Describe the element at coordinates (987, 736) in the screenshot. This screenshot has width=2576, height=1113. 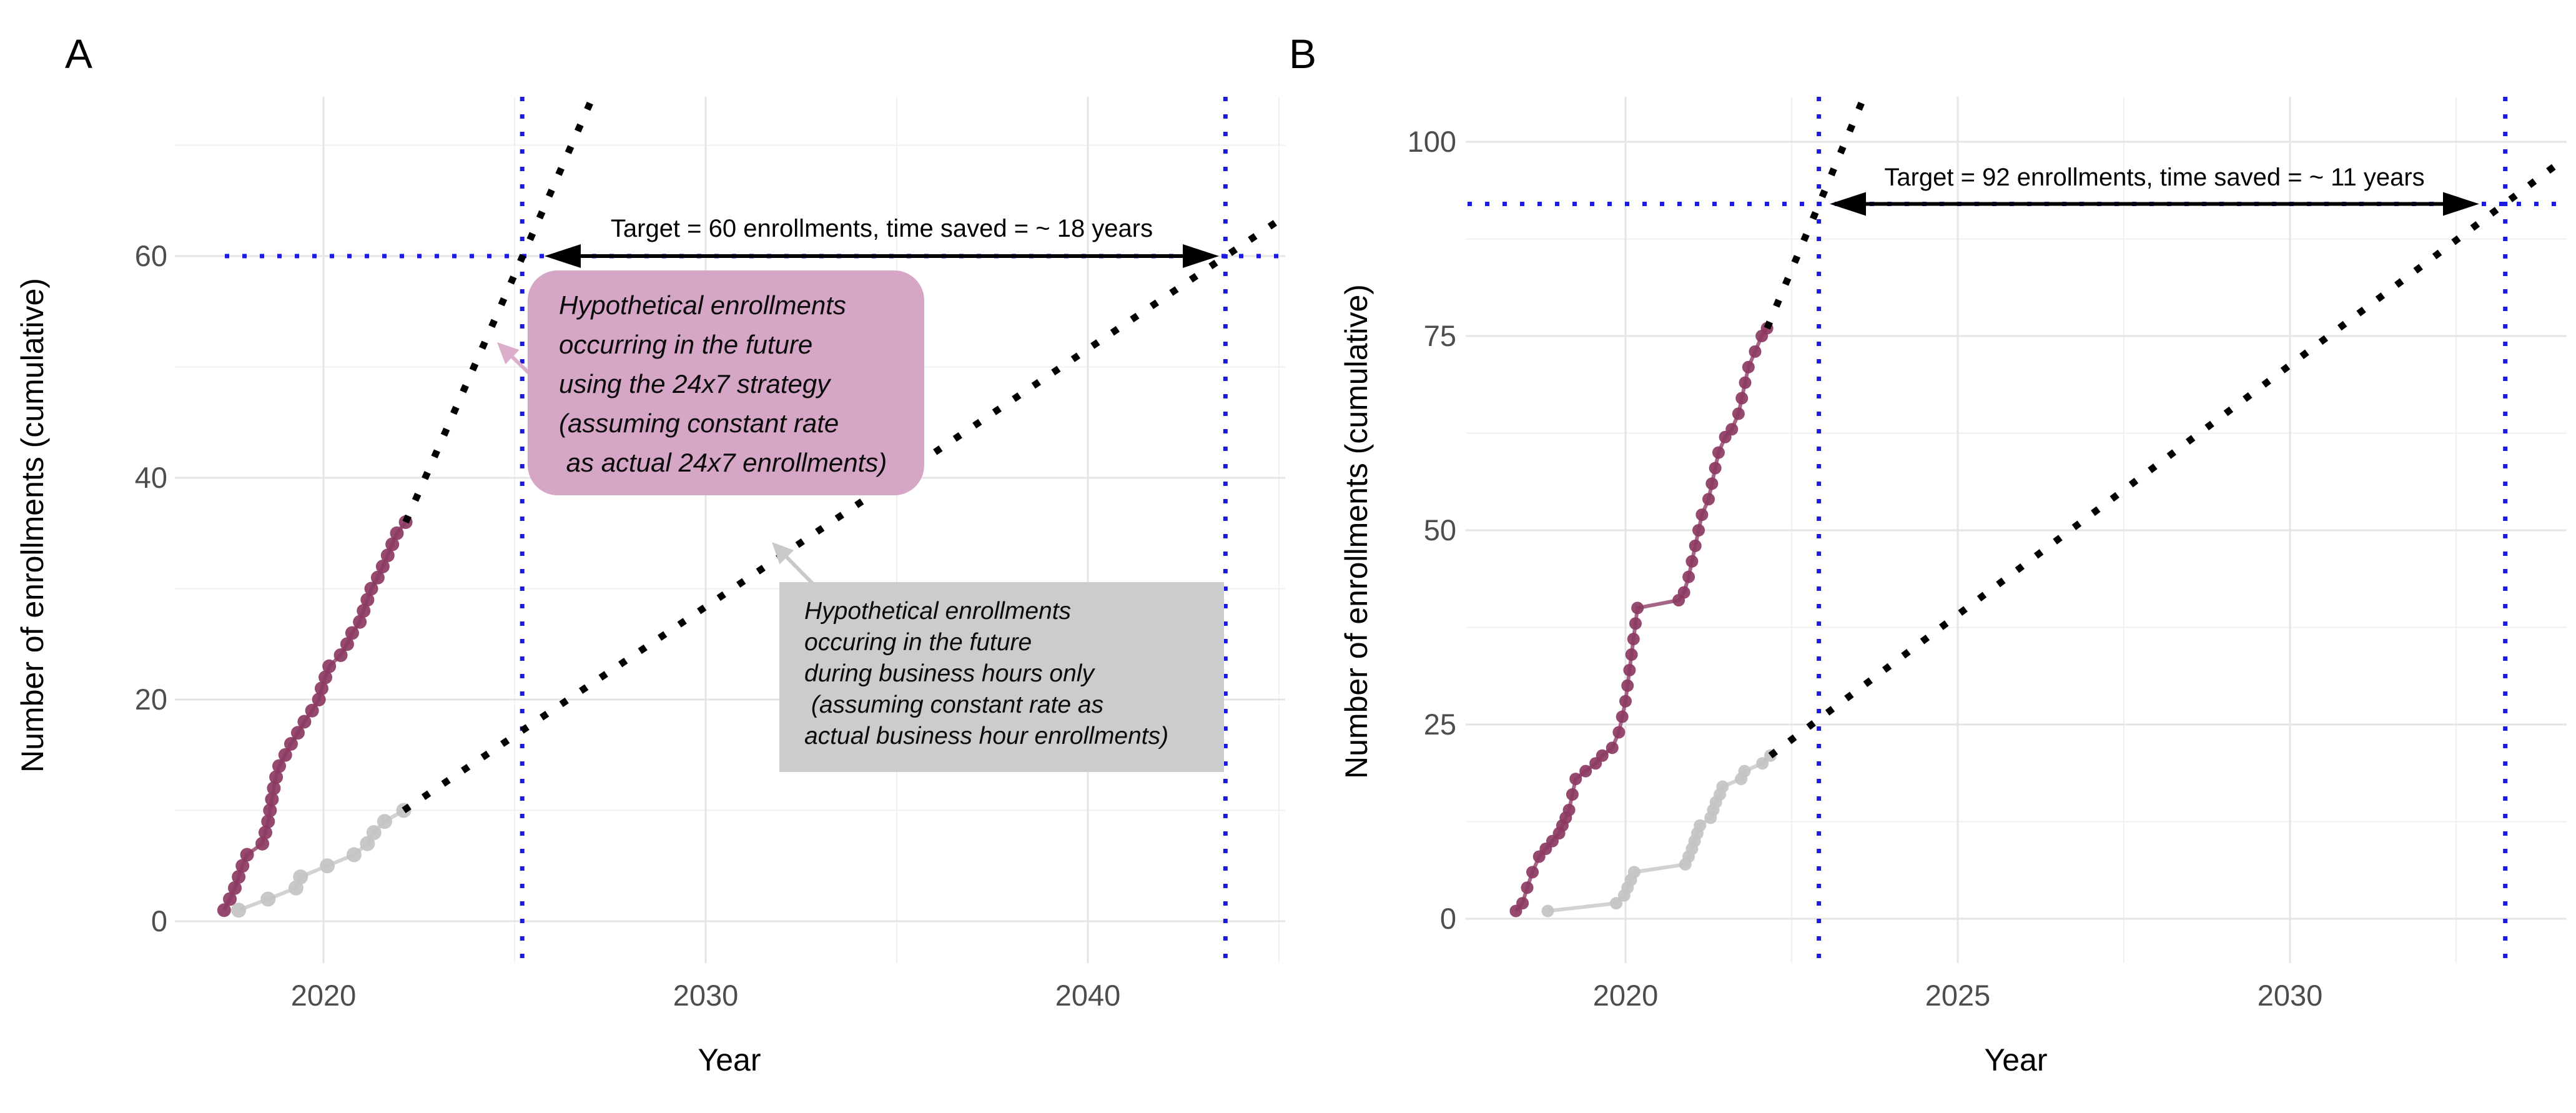
I see `annotation-line: actual business hour enrollments)` at that location.